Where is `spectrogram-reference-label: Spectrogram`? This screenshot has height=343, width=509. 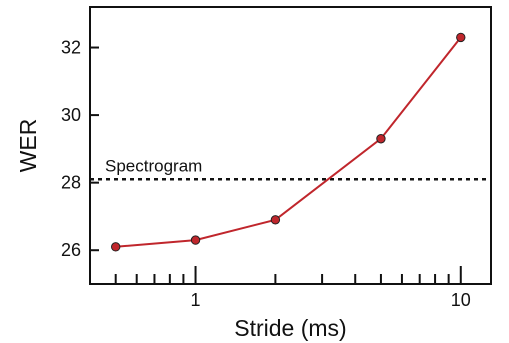
spectrogram-reference-label: Spectrogram is located at coordinates (153, 165).